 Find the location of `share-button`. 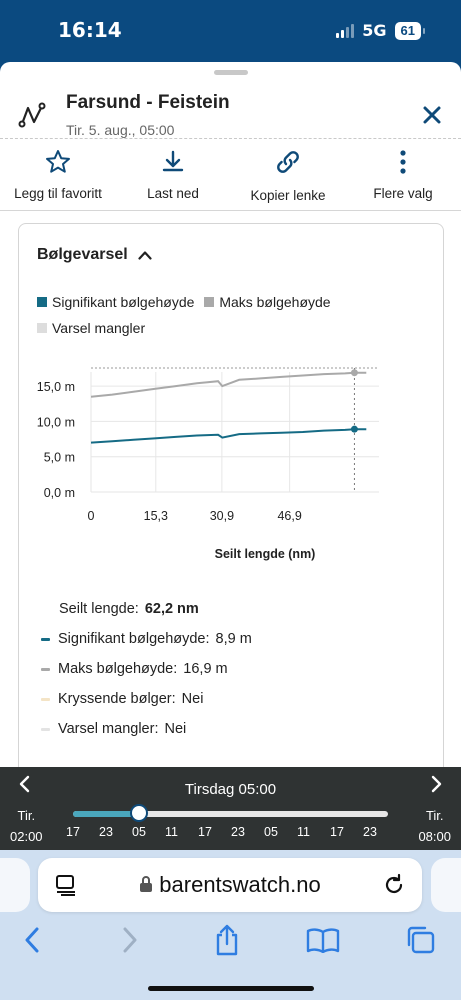

share-button is located at coordinates (227, 940).